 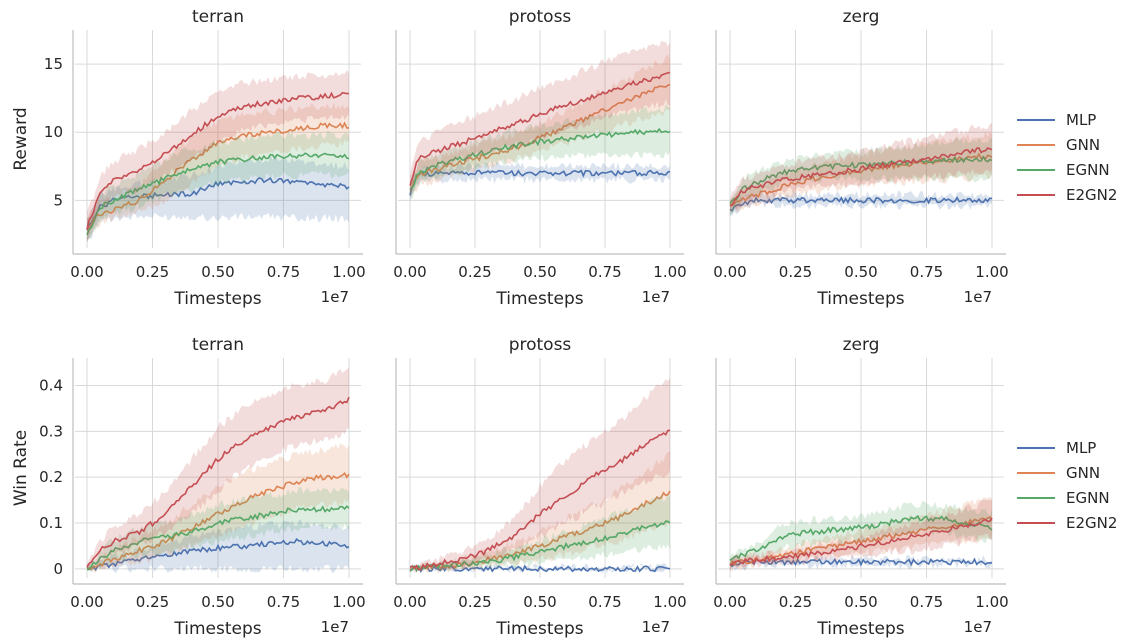 I want to click on legend-label-egnn: EGNN, so click(x=1088, y=170).